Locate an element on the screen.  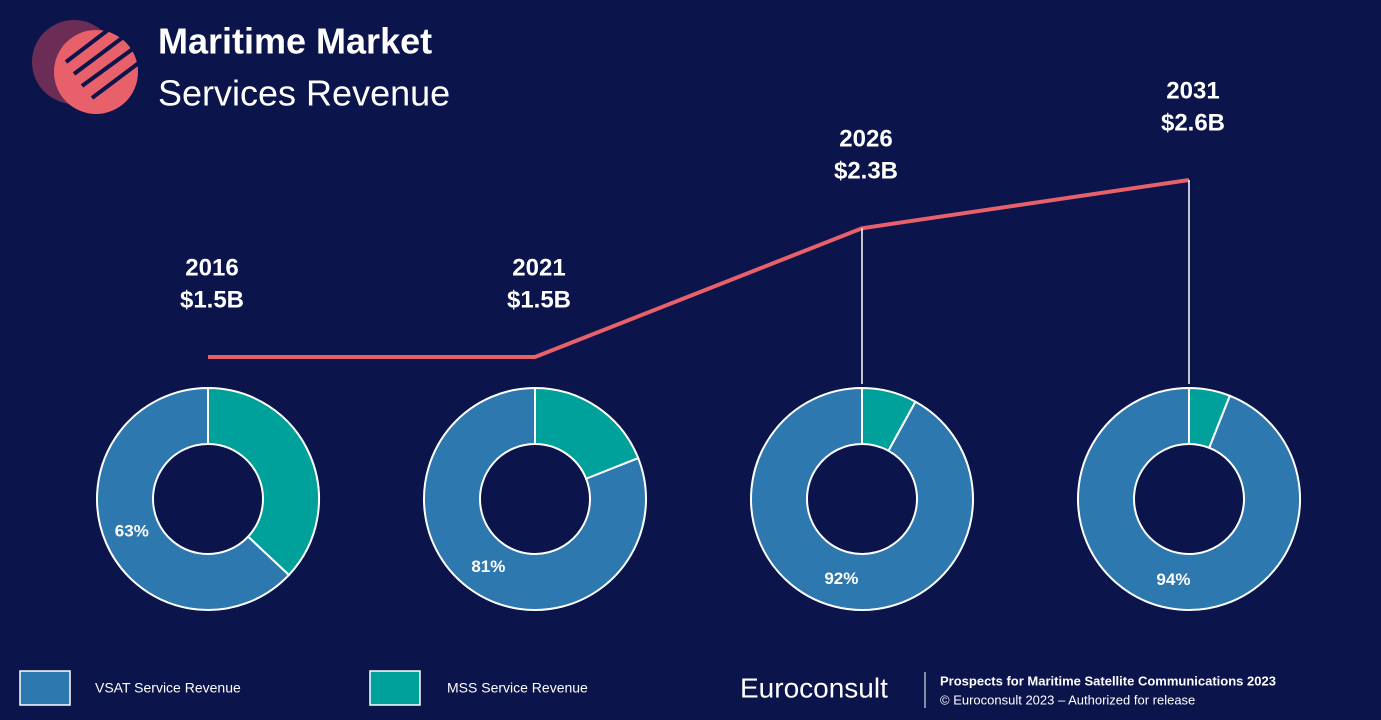
title: Maritime Market is located at coordinates (295, 41).